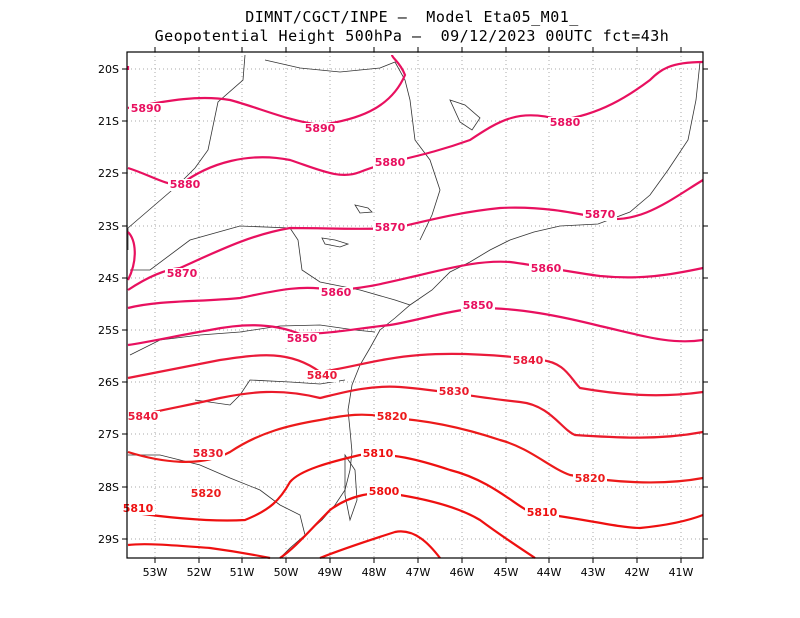  I want to click on lat-tick-label: 26S, so click(108, 382).